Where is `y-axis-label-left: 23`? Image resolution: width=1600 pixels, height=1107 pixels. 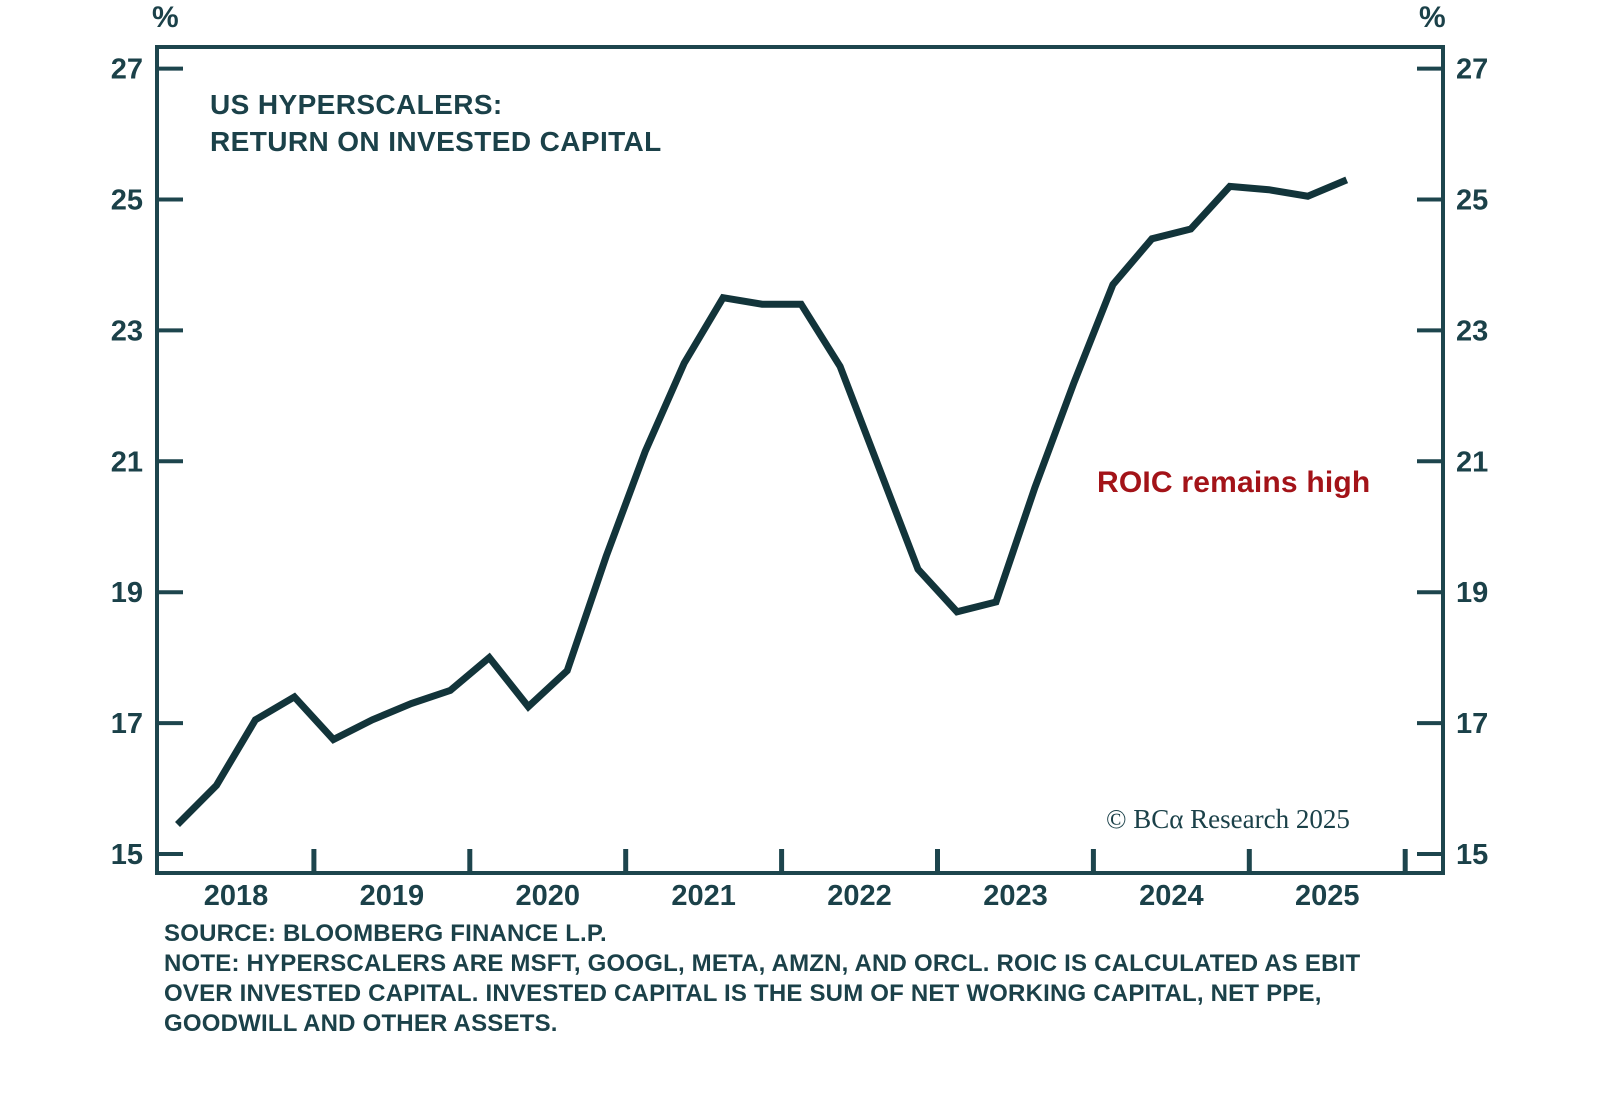
y-axis-label-left: 23 is located at coordinates (127, 331).